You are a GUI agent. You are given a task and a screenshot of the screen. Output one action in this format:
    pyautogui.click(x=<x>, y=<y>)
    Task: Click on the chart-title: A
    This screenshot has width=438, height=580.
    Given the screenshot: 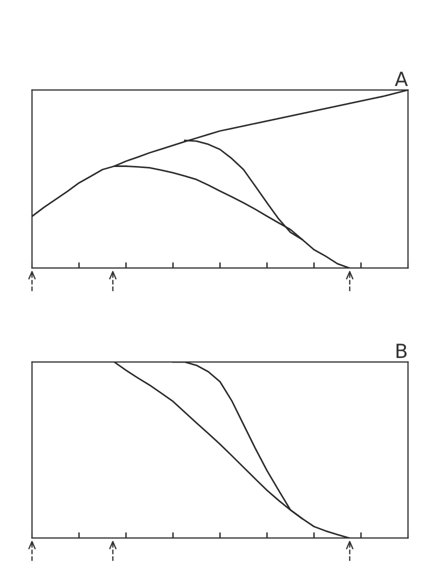 What is the action you would take?
    pyautogui.click(x=401, y=79)
    